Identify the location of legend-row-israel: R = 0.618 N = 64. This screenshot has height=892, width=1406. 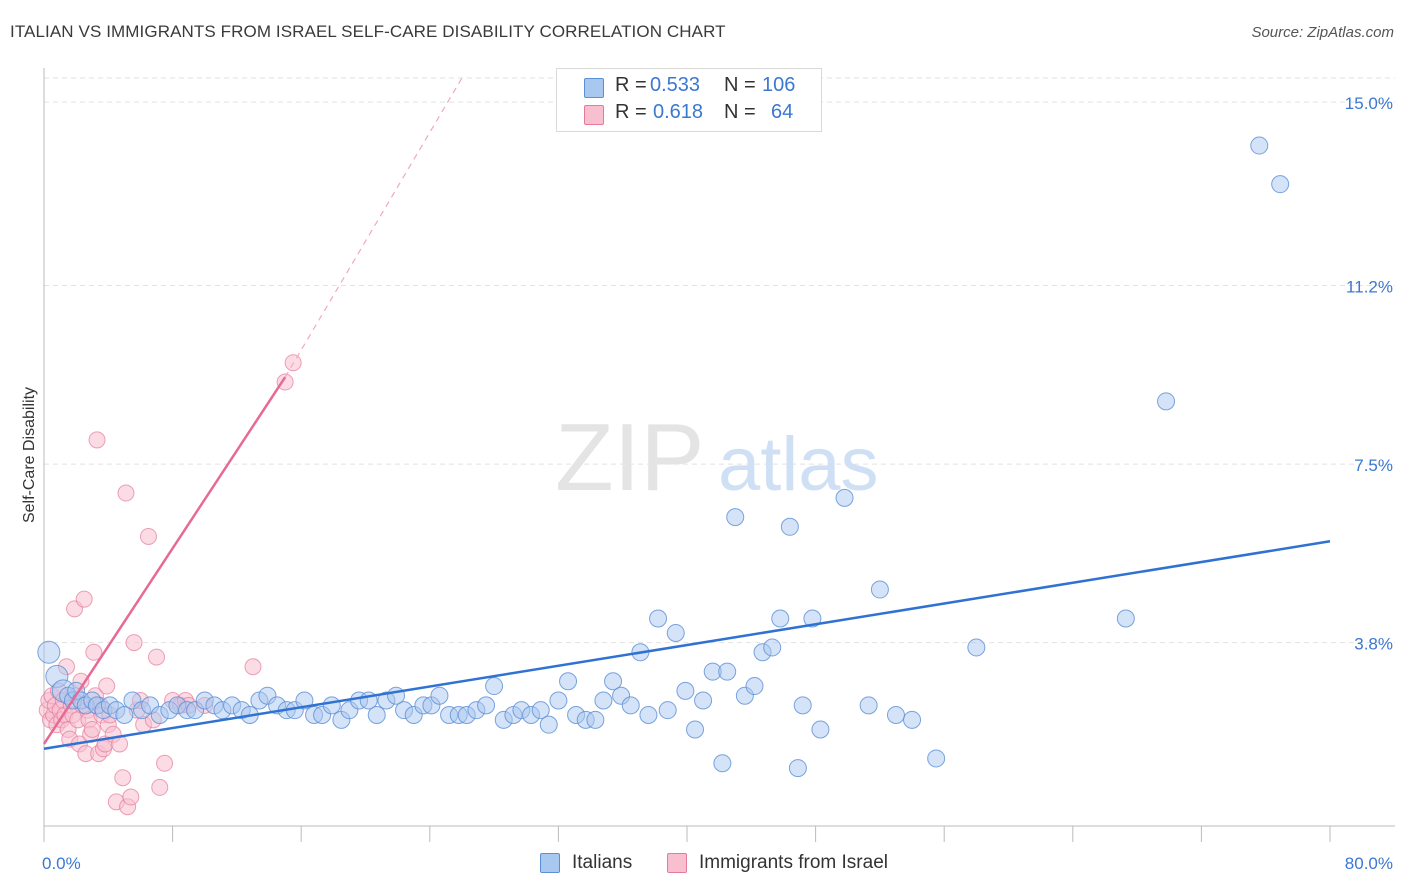
(689, 114).